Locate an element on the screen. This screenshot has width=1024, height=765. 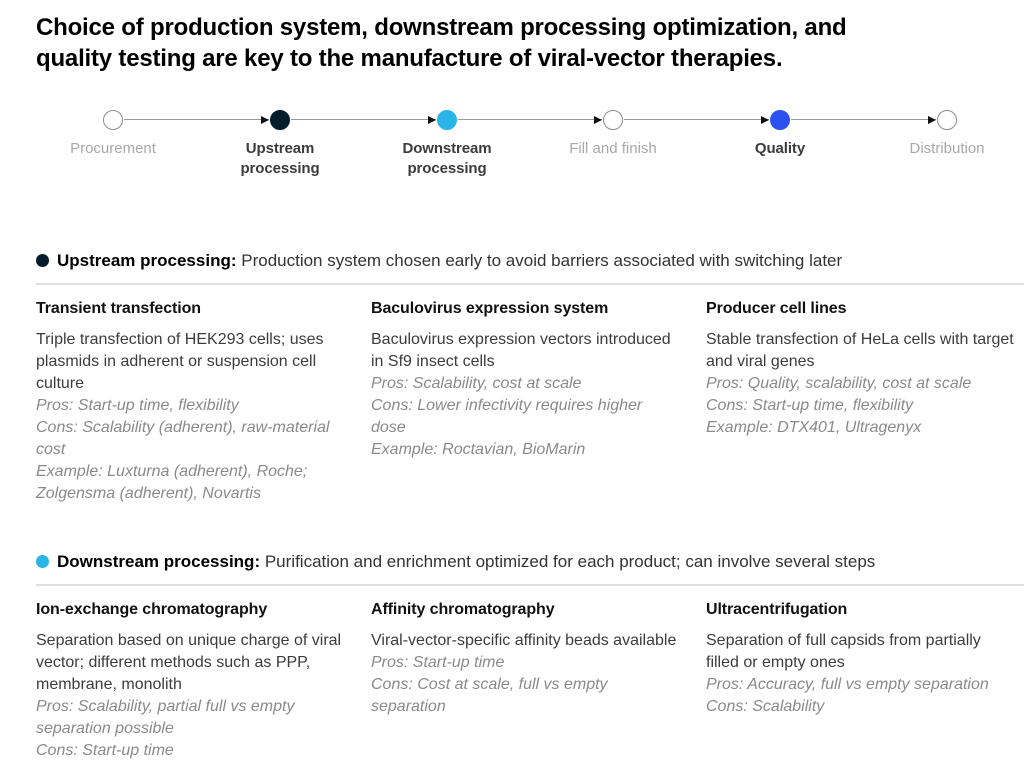
column-example: Example: DTX401, Ultragenyx is located at coordinates (814, 427).